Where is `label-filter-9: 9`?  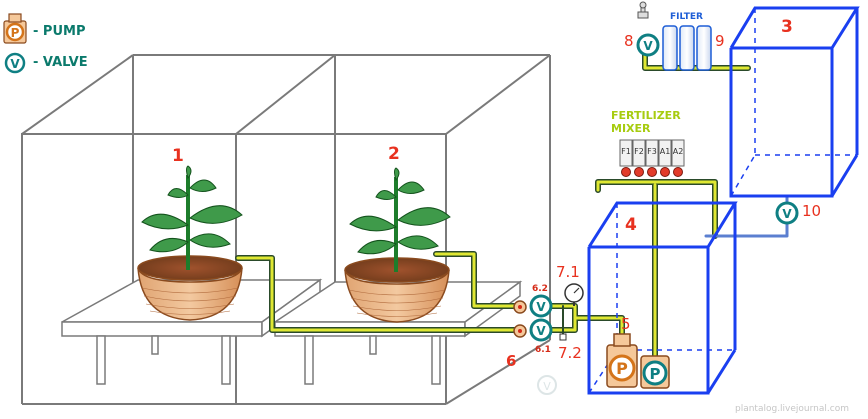 label-filter-9: 9 is located at coordinates (720, 41).